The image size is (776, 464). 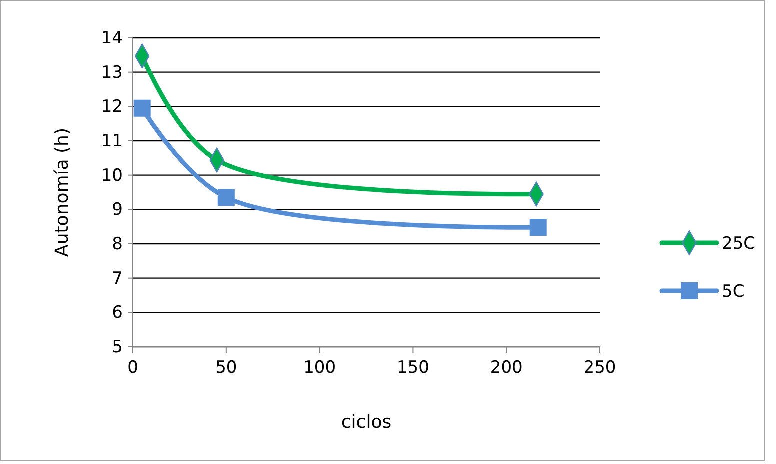 I want to click on y-tick-label: 8, so click(x=117, y=244).